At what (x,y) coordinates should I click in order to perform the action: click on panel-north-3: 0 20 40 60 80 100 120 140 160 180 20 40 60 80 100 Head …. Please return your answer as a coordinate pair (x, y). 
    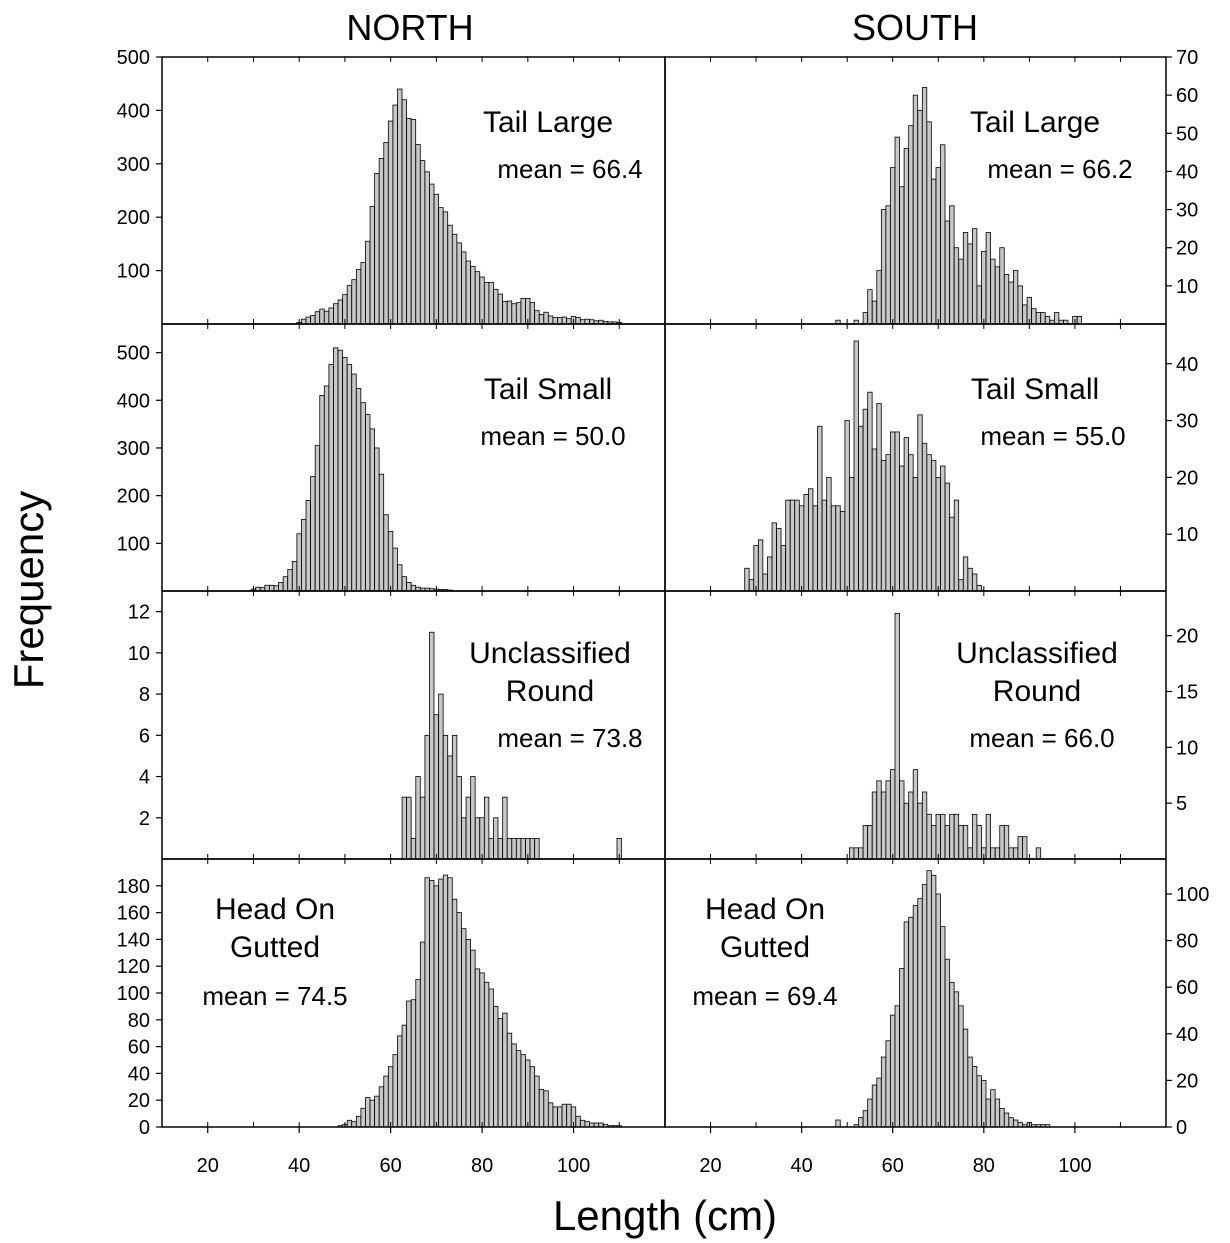
    Looking at the image, I should click on (391, 1017).